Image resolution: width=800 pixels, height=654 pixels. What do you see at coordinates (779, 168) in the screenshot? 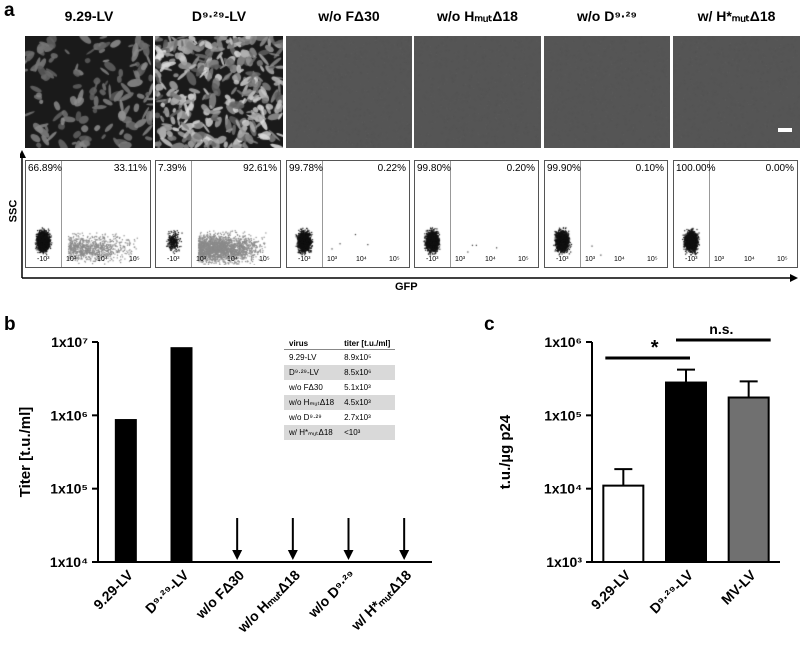
I see `gfp-positive-percent: 0.00%` at bounding box center [779, 168].